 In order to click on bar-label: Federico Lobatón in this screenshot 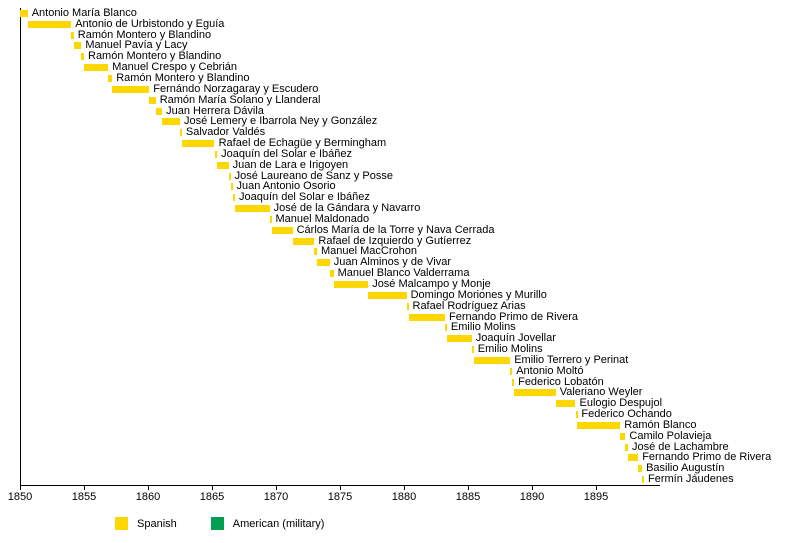, I will do `click(561, 381)`.